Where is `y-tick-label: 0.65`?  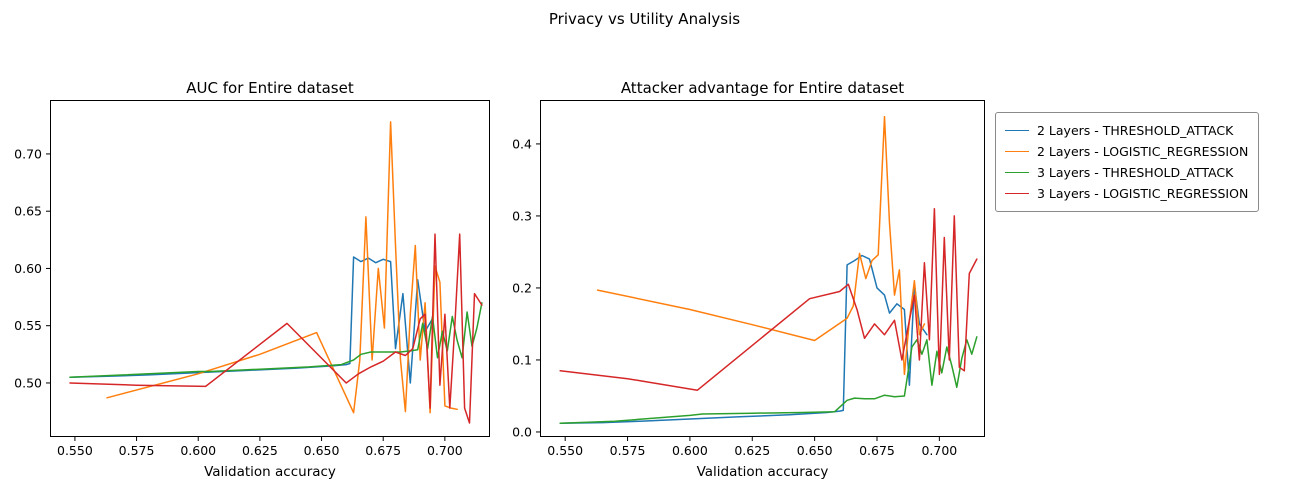 y-tick-label: 0.65 is located at coordinates (28, 211).